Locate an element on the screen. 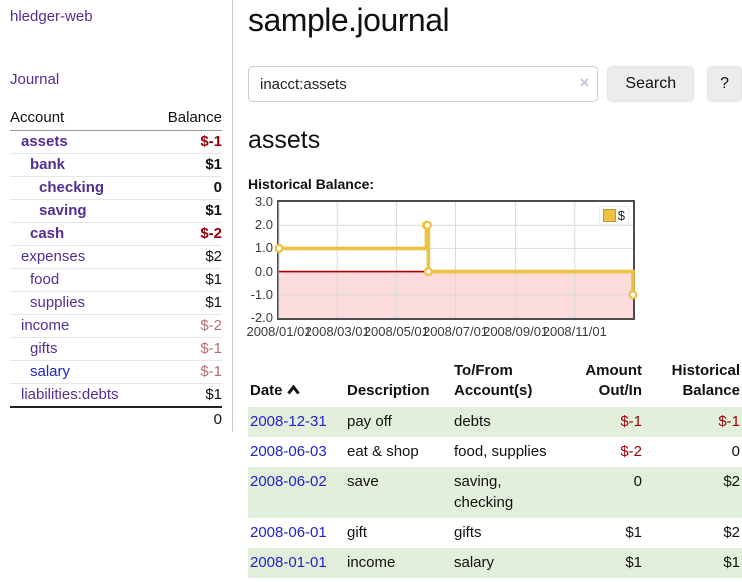 The image size is (742, 582). transaction-date-link: 2008-06-01 is located at coordinates (288, 532).